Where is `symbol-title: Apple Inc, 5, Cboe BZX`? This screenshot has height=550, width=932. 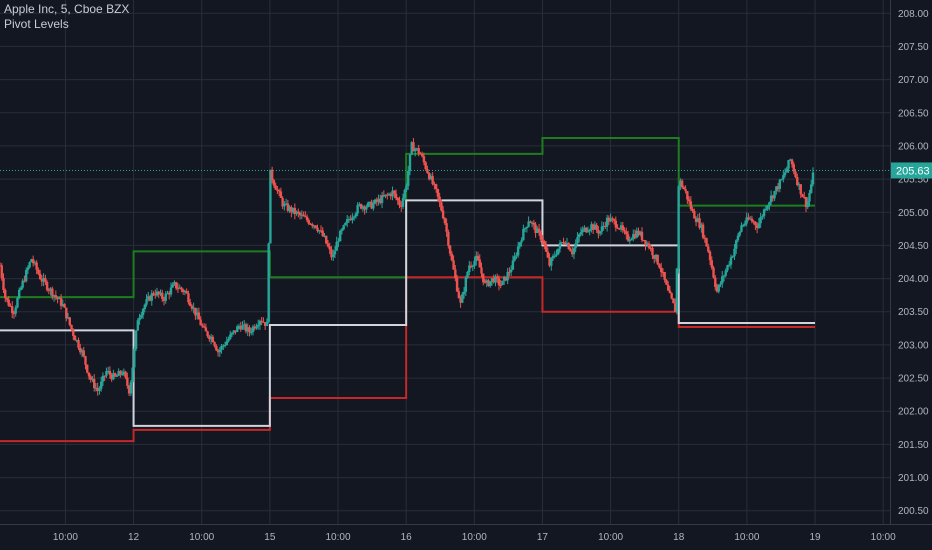 symbol-title: Apple Inc, 5, Cboe BZX is located at coordinates (67, 9).